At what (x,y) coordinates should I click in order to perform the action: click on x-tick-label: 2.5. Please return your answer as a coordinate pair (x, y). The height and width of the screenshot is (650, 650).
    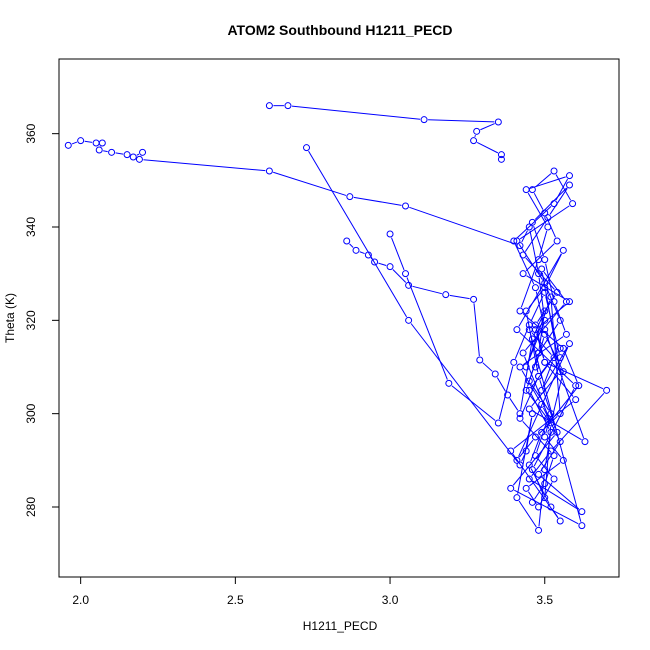
    Looking at the image, I should click on (235, 600).